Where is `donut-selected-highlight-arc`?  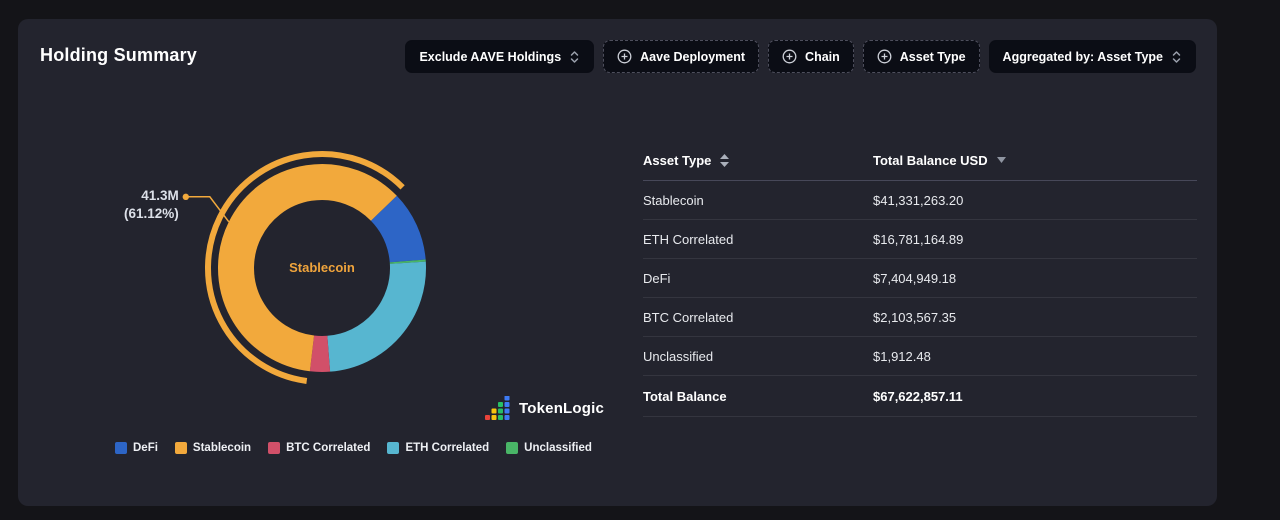 donut-selected-highlight-arc is located at coordinates (305, 267).